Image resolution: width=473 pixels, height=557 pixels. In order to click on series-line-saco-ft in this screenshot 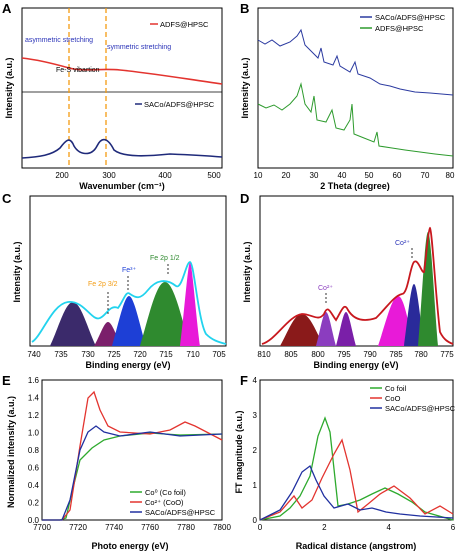, I will do `click(356, 492)`.